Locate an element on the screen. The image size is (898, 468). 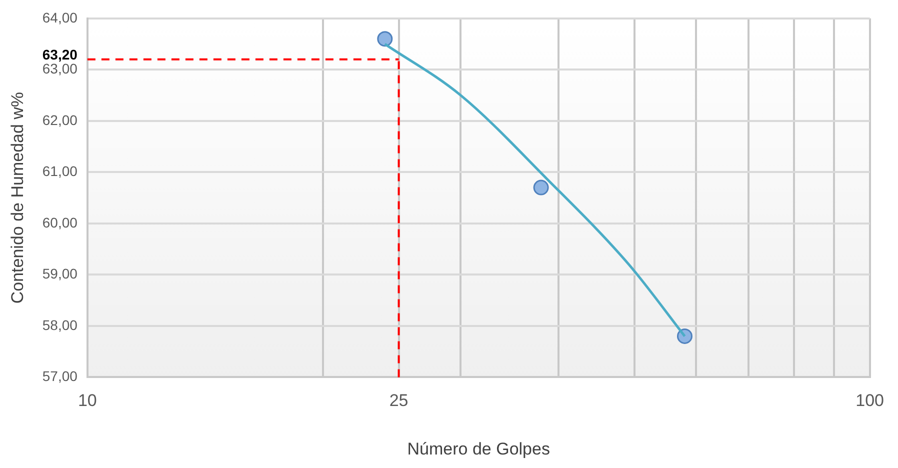
y-tick-label: 63,00 is located at coordinates (60, 68).